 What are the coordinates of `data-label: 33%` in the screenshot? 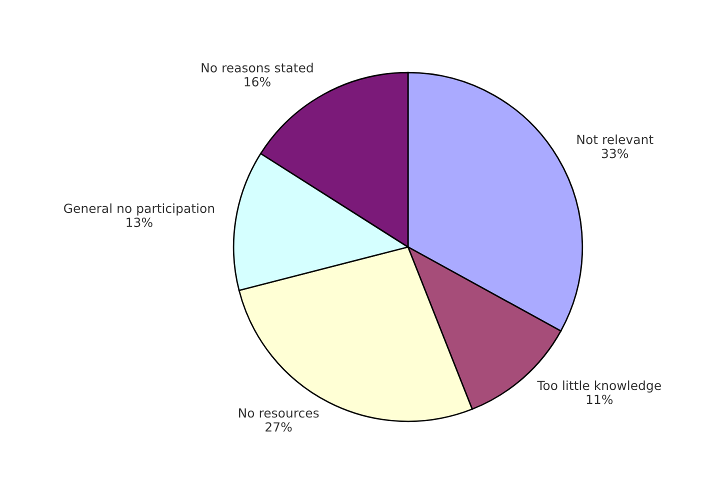 It's located at (615, 153).